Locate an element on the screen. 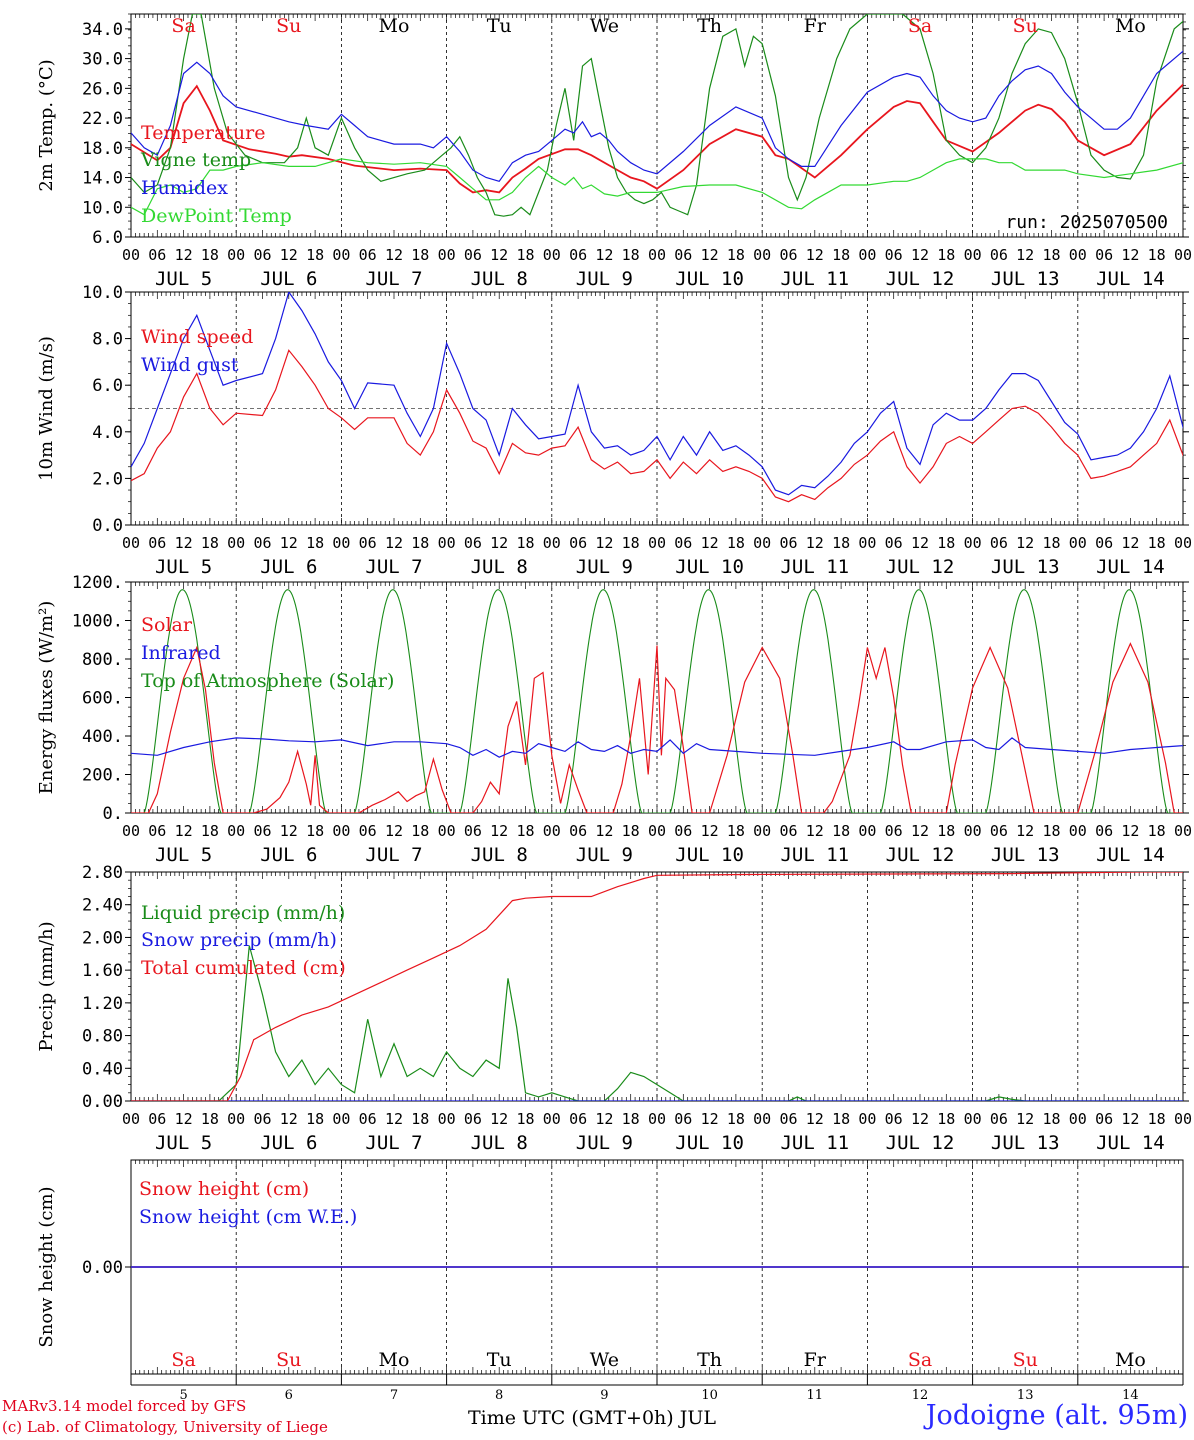  legend-entry: Snow height (cm) is located at coordinates (224, 1189).